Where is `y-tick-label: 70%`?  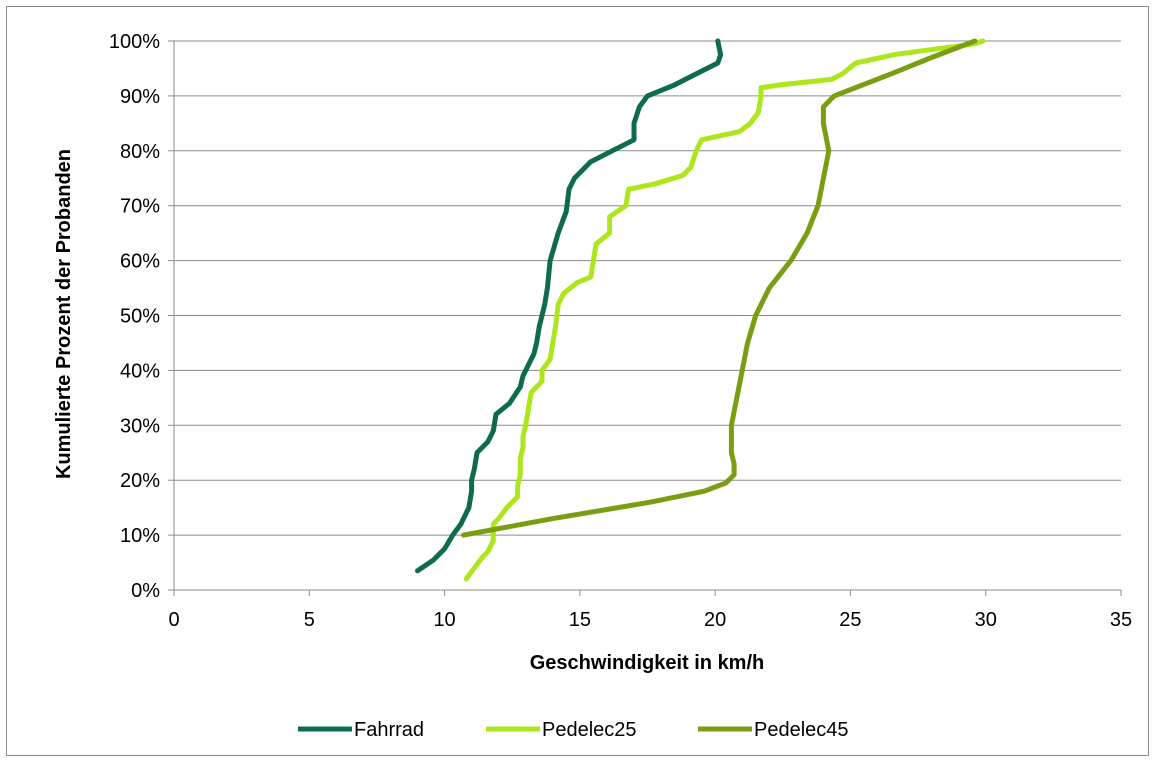
y-tick-label: 70% is located at coordinates (140, 207).